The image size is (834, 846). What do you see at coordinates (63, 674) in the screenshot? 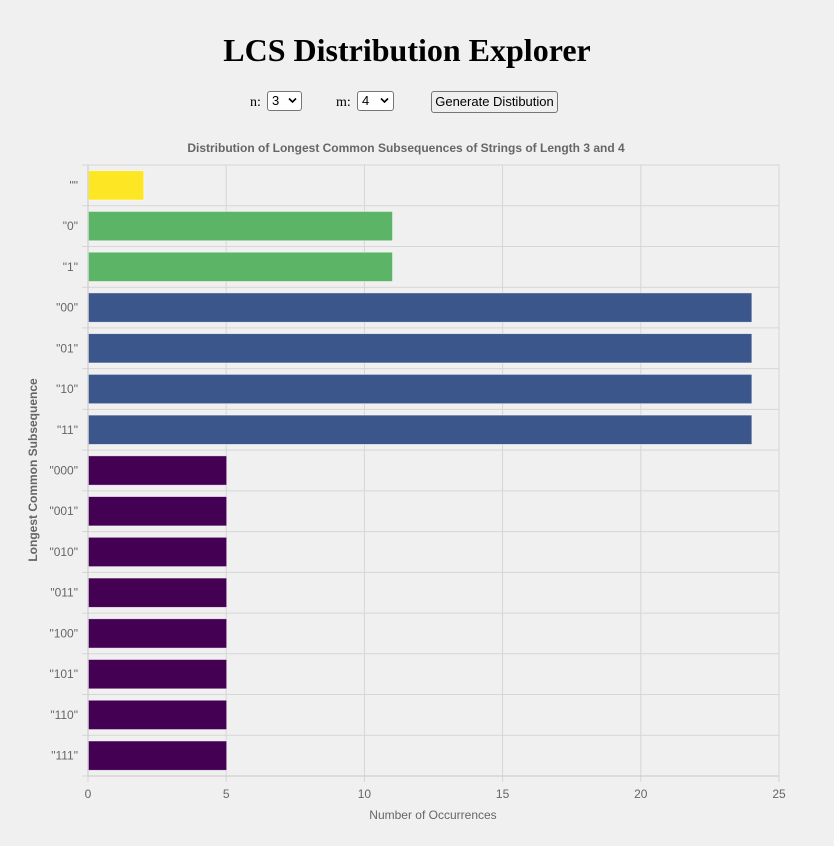
I see `y-tick-label: "101"` at bounding box center [63, 674].